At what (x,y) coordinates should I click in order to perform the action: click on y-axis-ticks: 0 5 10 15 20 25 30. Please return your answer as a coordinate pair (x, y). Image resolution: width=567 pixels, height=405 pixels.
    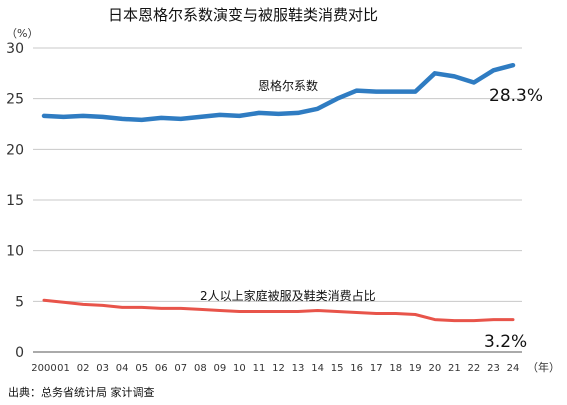
    Looking at the image, I should click on (15, 201).